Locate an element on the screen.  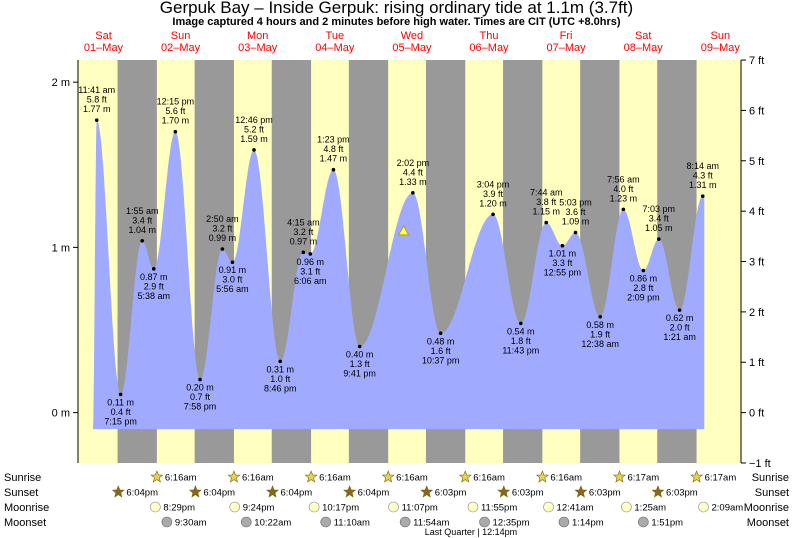
extreme-label: 5.6 ft is located at coordinates (175, 111).